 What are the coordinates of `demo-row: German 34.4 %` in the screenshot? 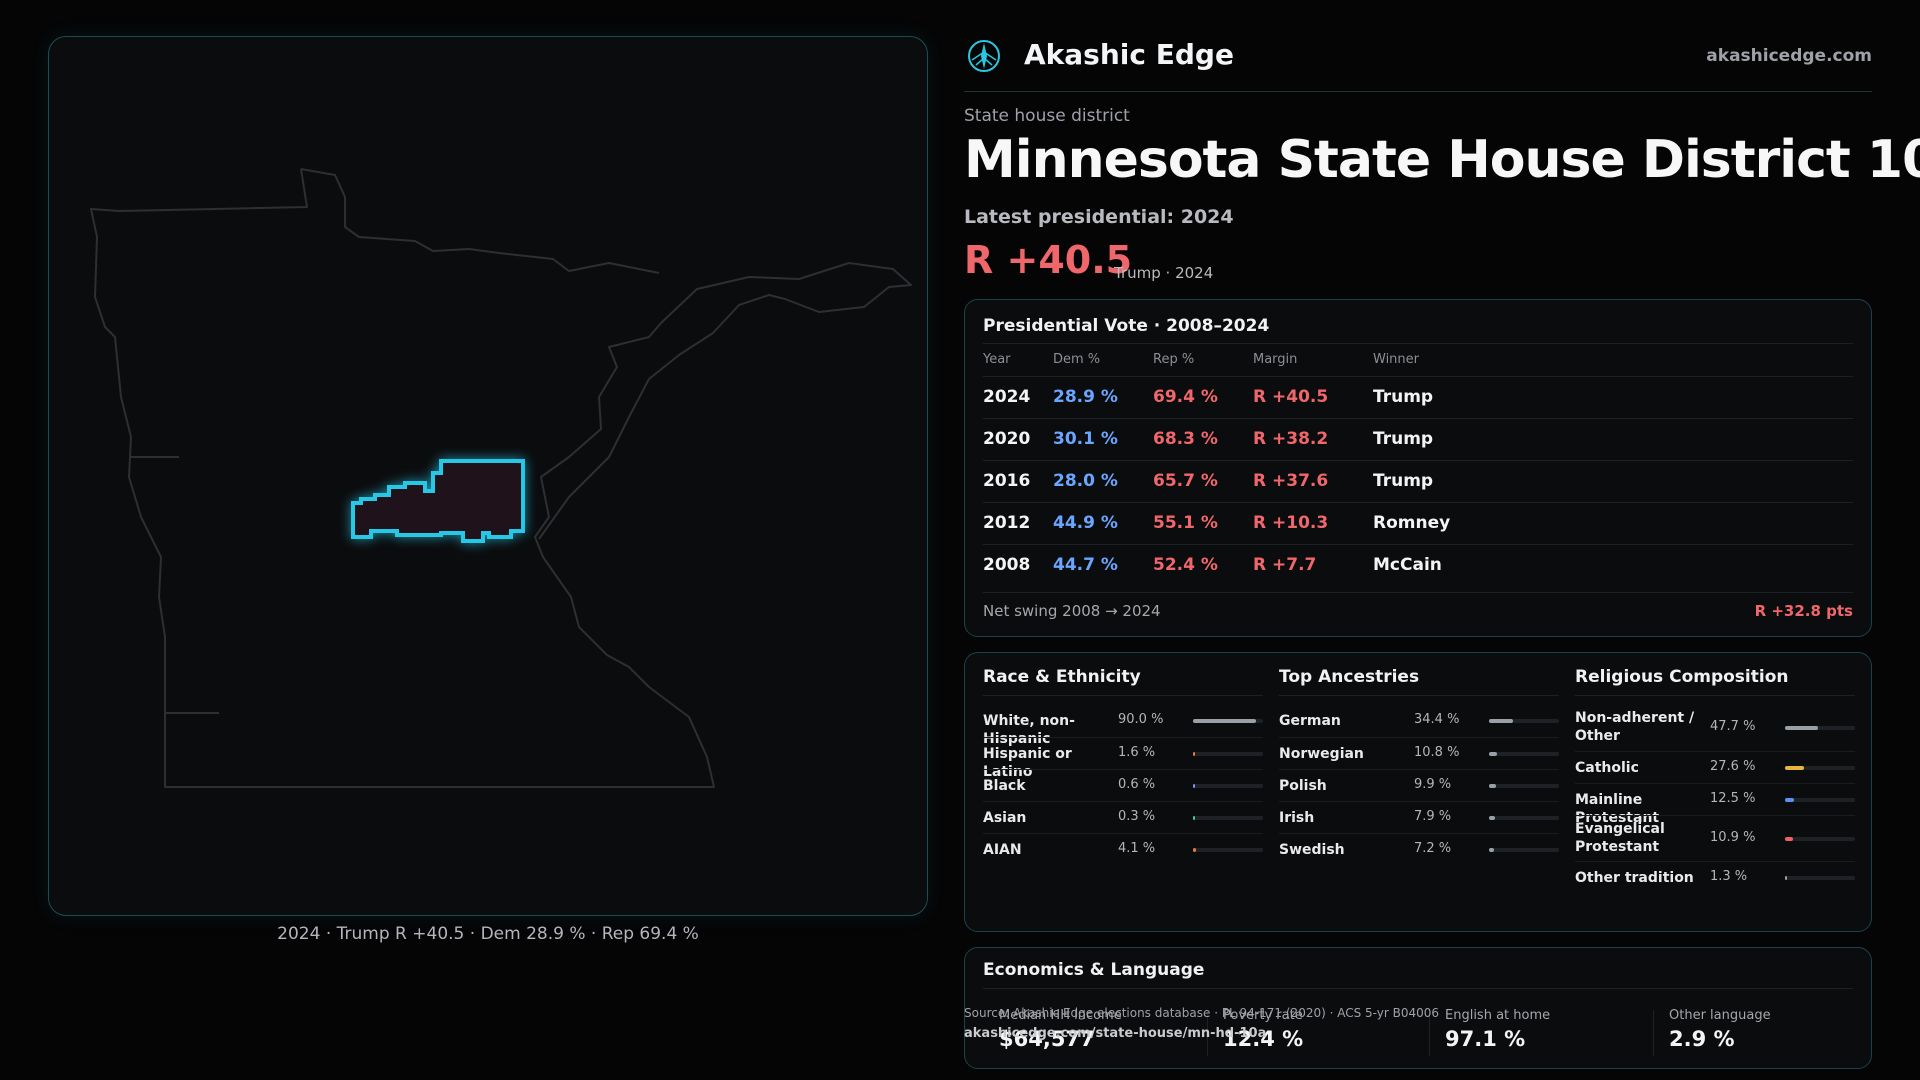 It's located at (1419, 721).